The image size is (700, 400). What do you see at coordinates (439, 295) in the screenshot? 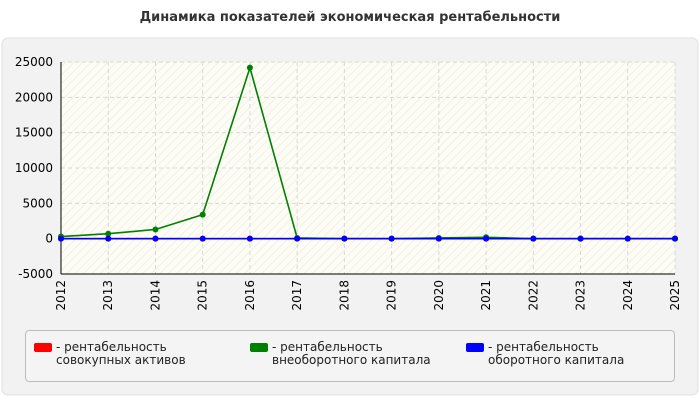
I see `x-tick-label: 2020` at bounding box center [439, 295].